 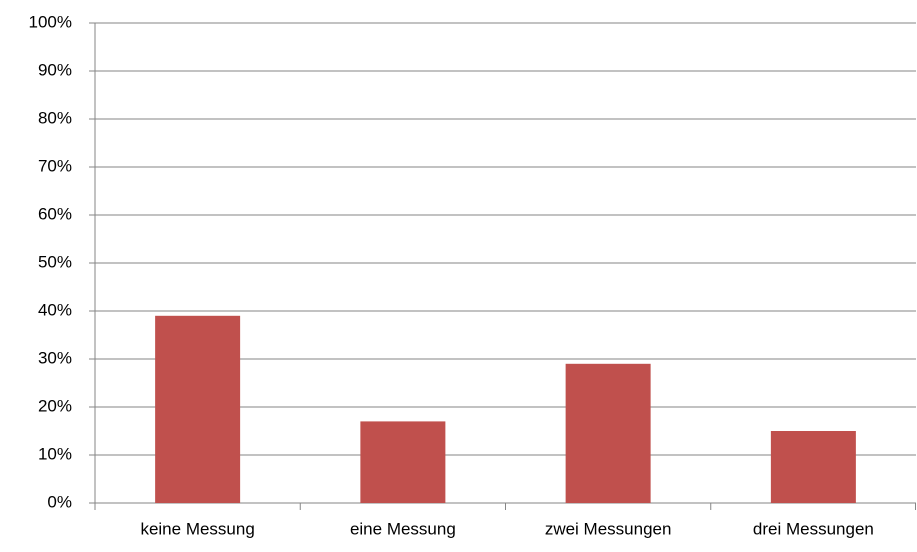 What do you see at coordinates (55, 309) in the screenshot?
I see `y-tick-label: 40%` at bounding box center [55, 309].